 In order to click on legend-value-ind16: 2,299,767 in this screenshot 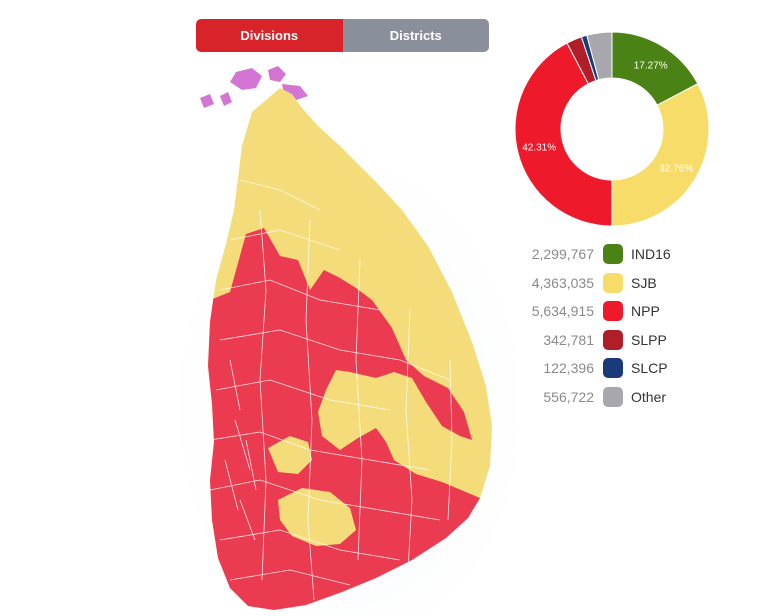, I will do `click(562, 254)`.